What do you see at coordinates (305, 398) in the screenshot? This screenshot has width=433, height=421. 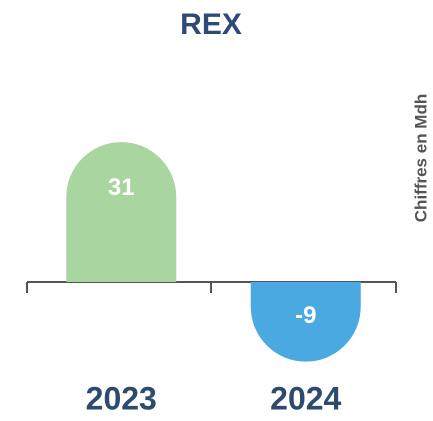 I see `x-tick-label: 2024` at bounding box center [305, 398].